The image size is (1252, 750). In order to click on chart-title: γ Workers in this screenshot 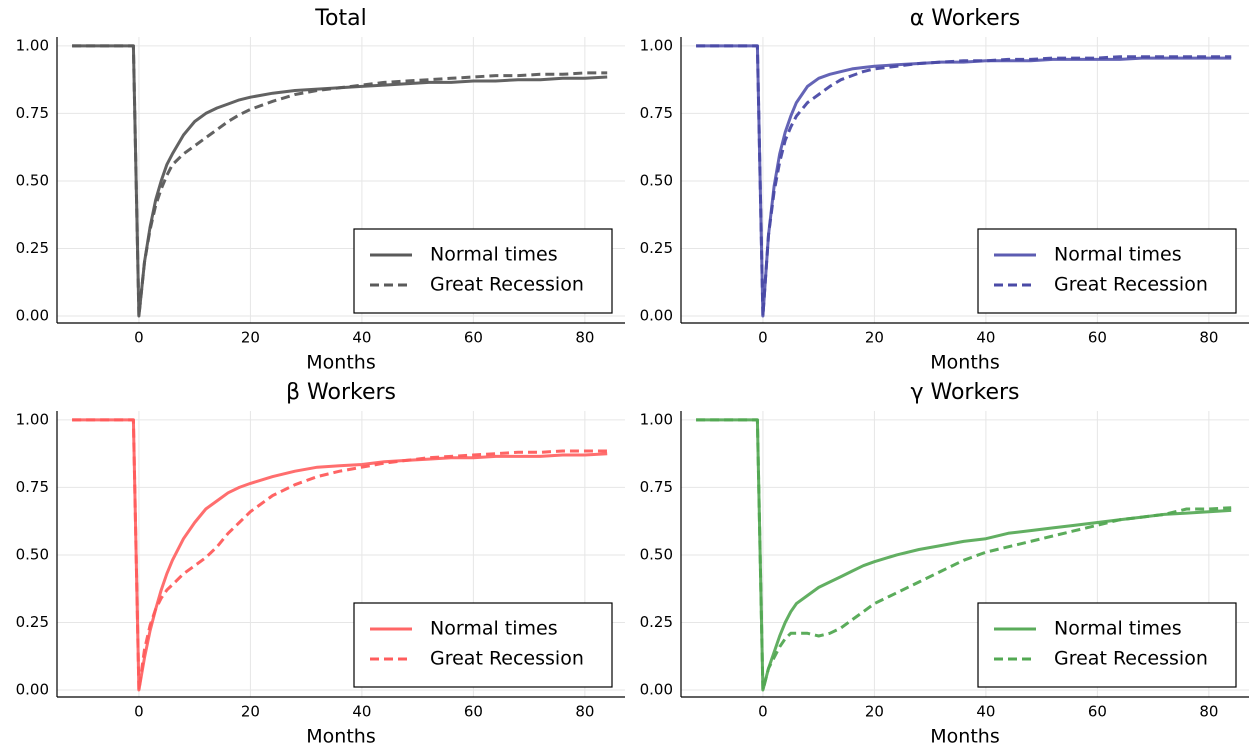, I will do `click(965, 392)`.